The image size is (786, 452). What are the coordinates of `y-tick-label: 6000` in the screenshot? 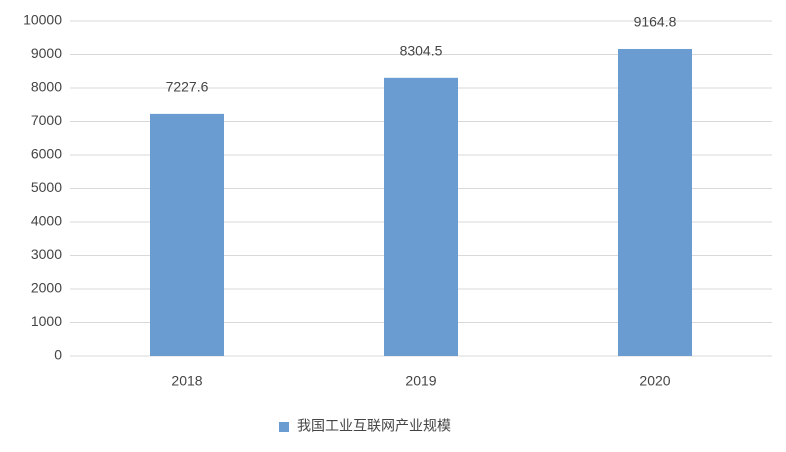 It's located at (46, 154).